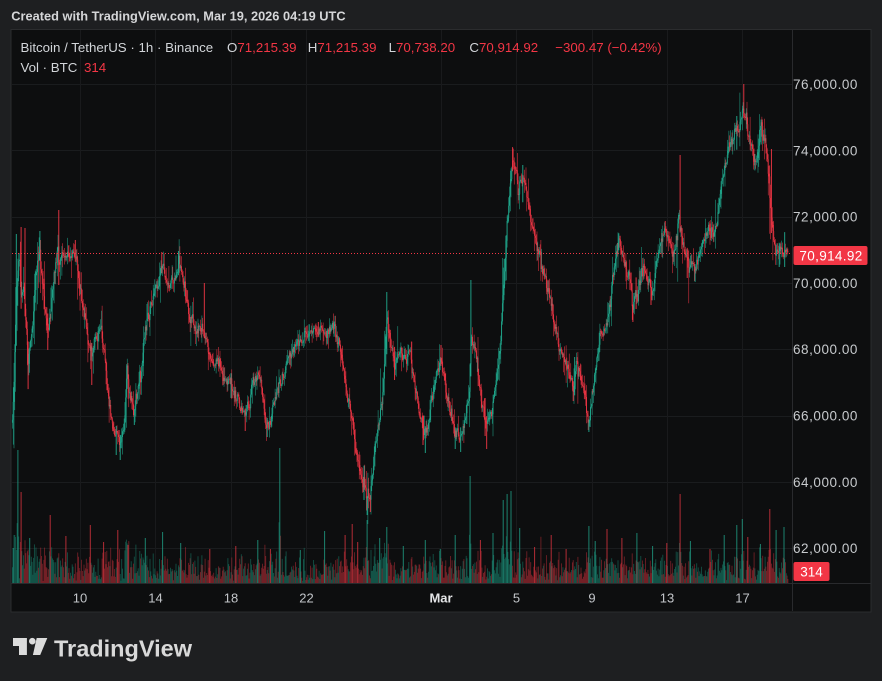  I want to click on svg-text:Bitcoin / TetherUS · 1h · Bina: Bitcoin / TetherUS · 1h · Binance, so click(117, 47).